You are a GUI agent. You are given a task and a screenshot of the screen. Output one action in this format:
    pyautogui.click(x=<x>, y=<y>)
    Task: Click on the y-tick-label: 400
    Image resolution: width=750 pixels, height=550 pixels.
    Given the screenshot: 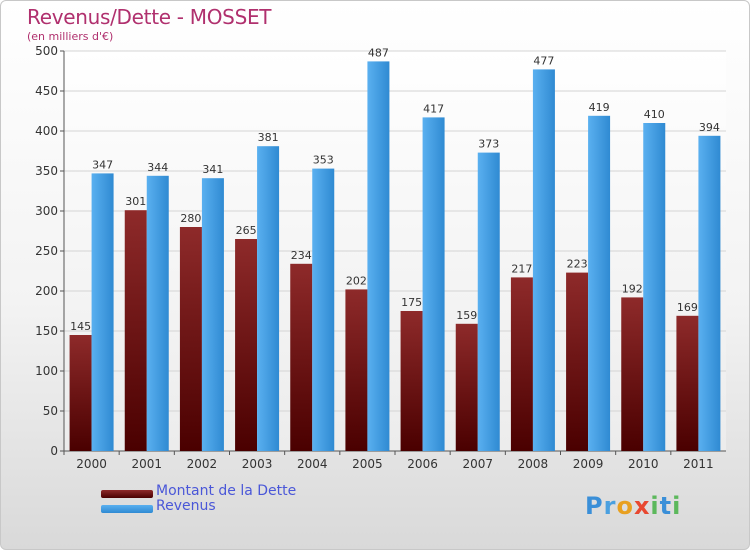 What is the action you would take?
    pyautogui.click(x=46, y=131)
    